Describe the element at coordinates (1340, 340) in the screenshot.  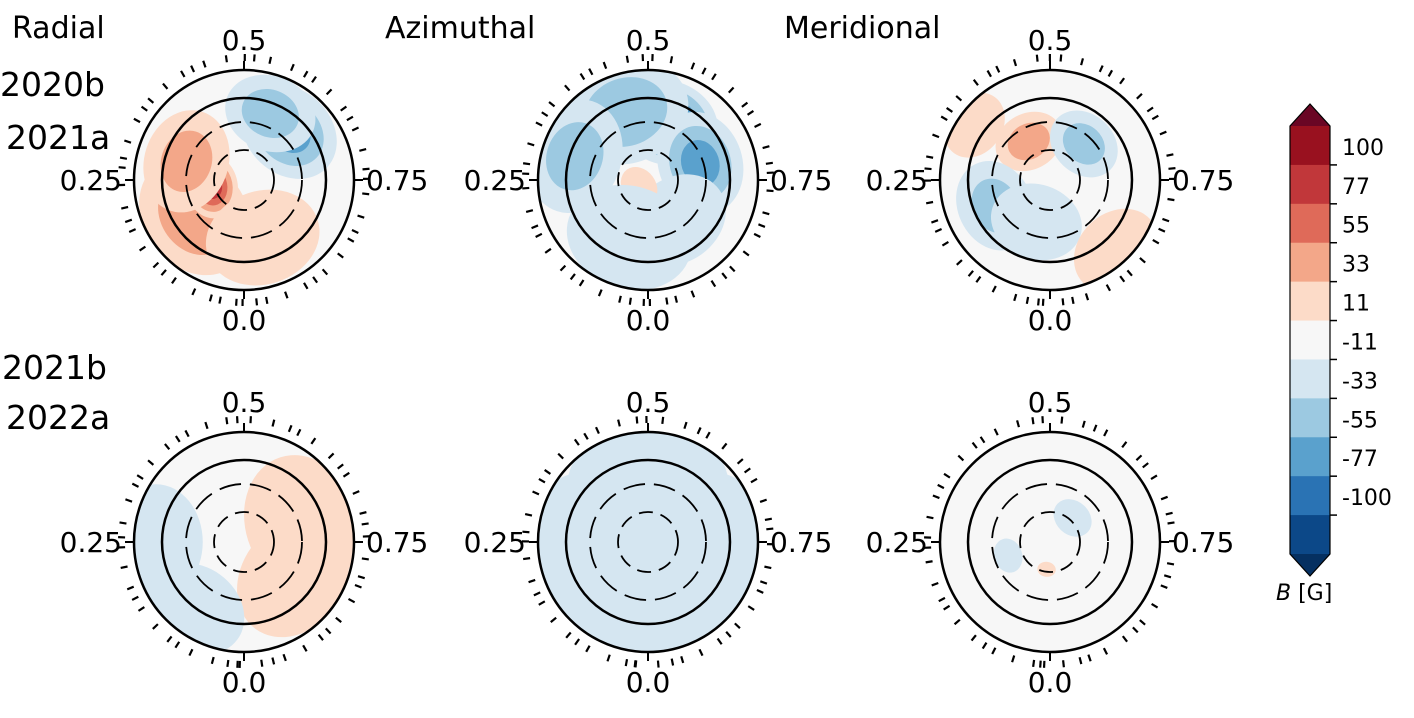
I see `colorbar: 100 77 55 33 11 -11 -33 -55 -77 -100` at that location.